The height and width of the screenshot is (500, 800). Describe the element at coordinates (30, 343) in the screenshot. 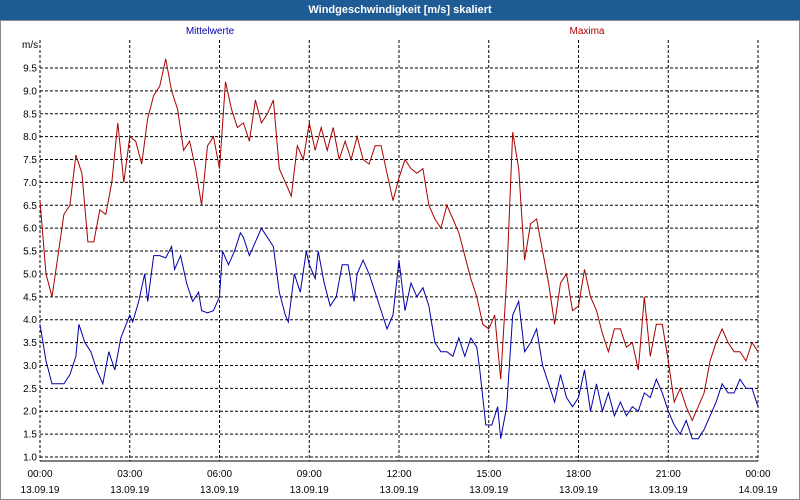

I see `y-tick-label: 3.5` at that location.